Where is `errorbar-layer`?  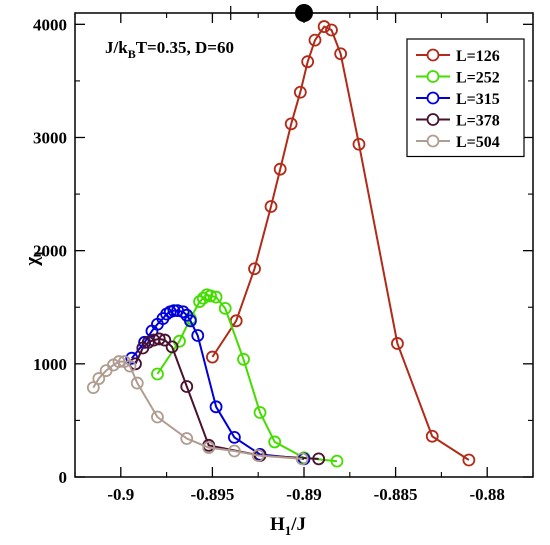 errorbar-layer is located at coordinates (304, 13).